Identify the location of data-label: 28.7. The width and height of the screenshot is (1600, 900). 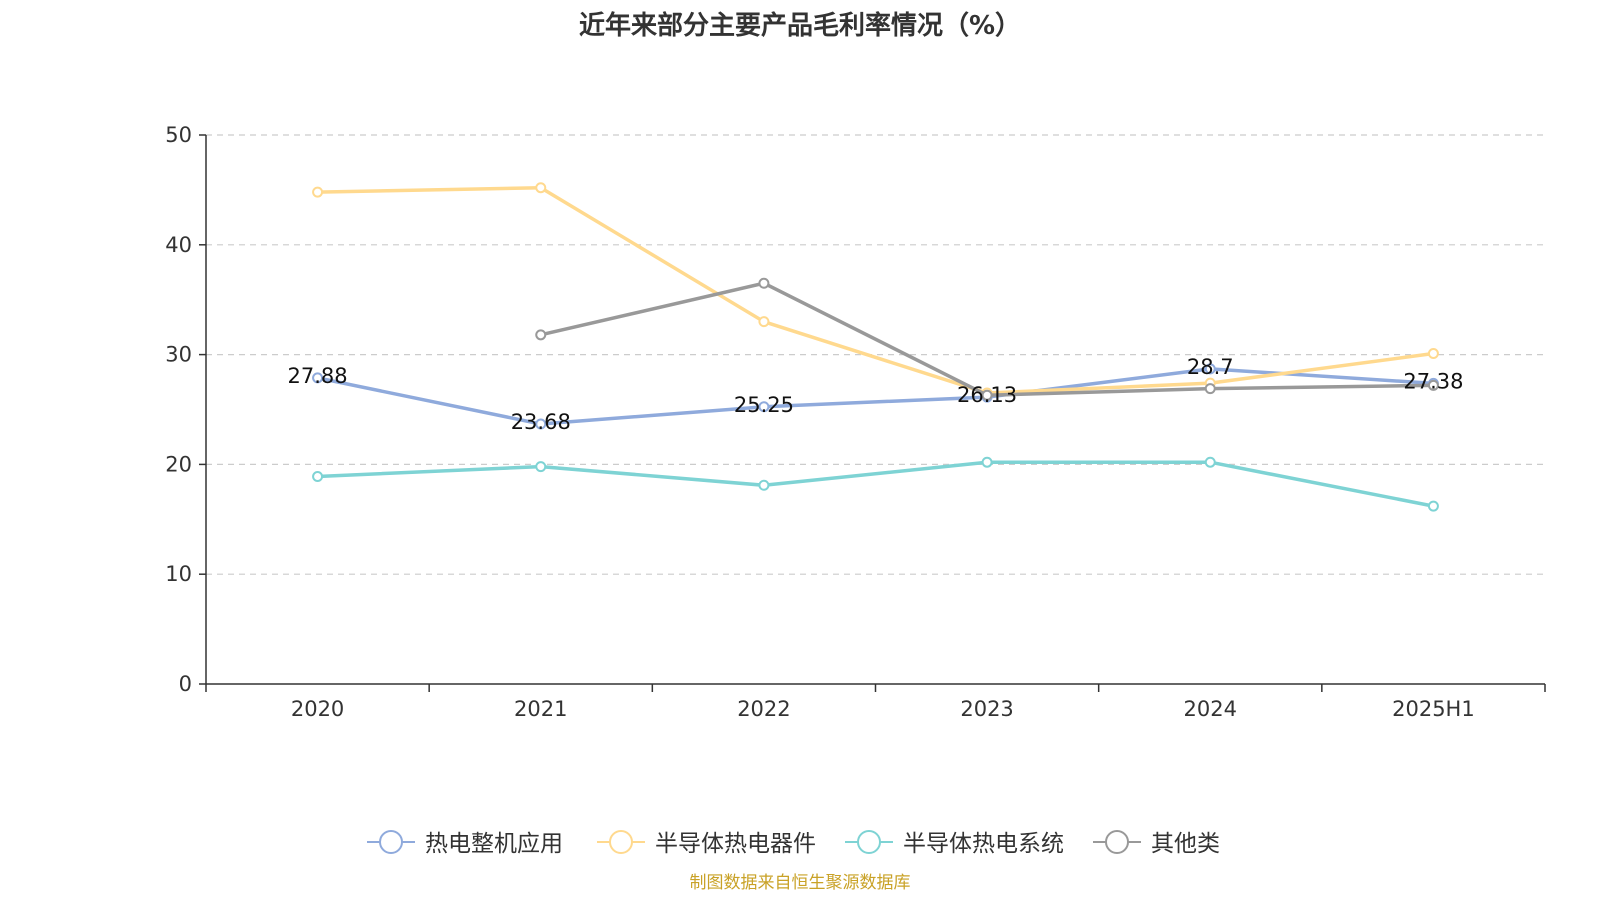
(1210, 367).